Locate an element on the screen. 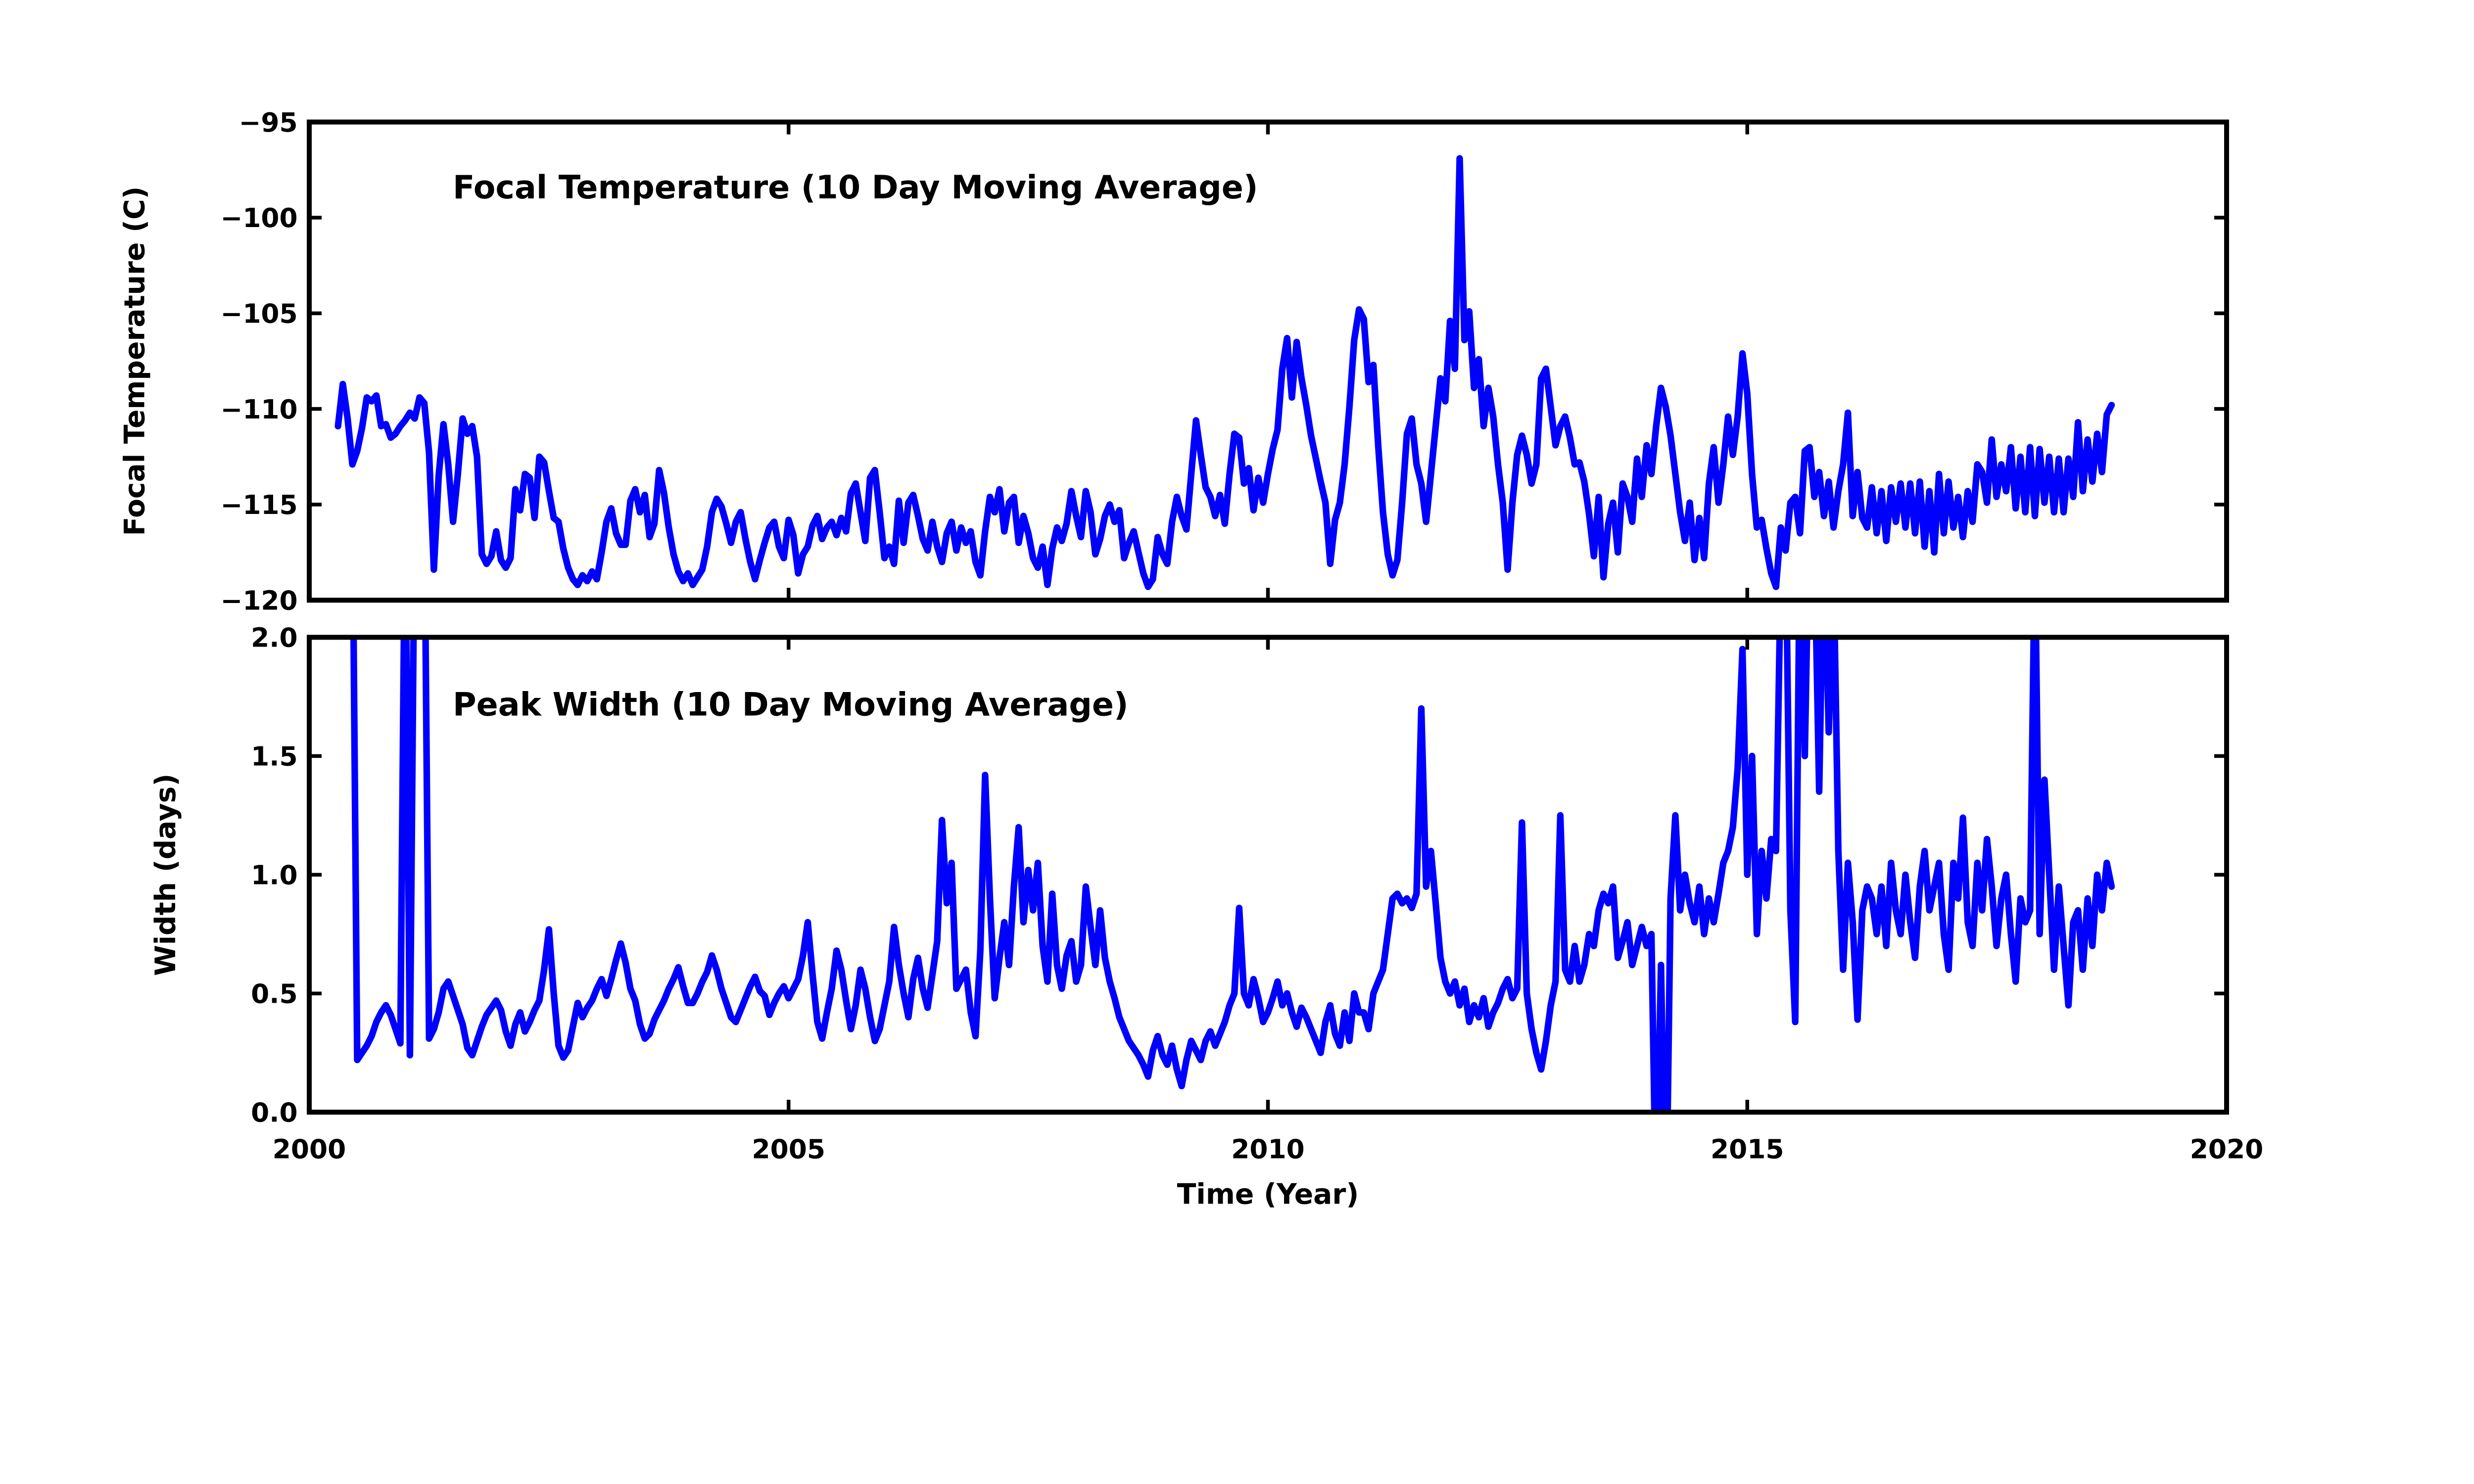  y-tick-label: −100 is located at coordinates (259, 217).